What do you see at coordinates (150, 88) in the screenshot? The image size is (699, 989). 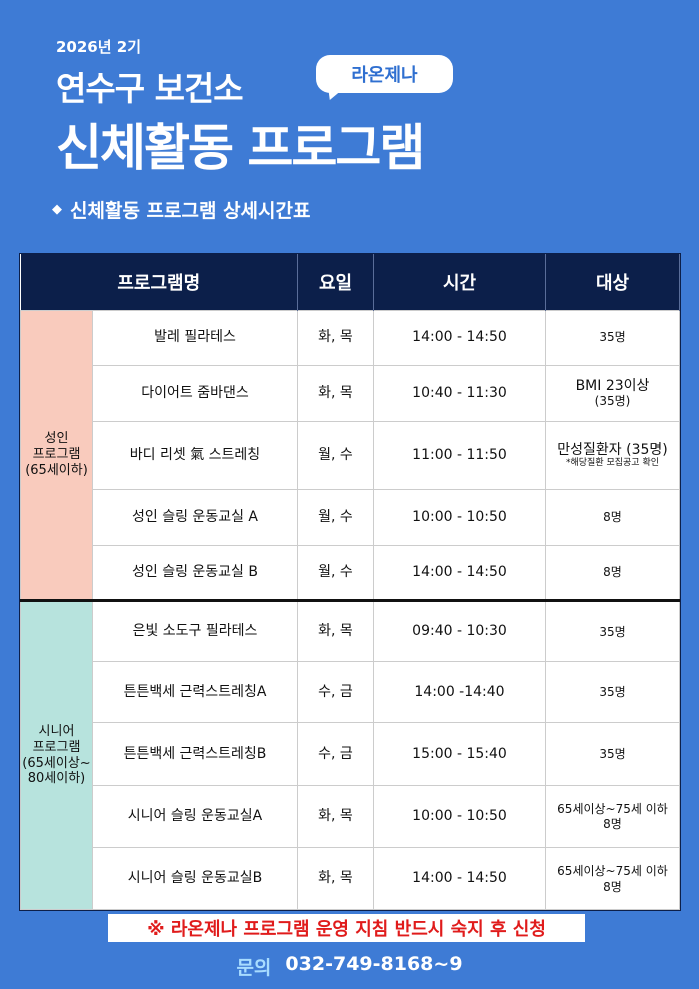 I see `organization-title: 연수구 보건소` at bounding box center [150, 88].